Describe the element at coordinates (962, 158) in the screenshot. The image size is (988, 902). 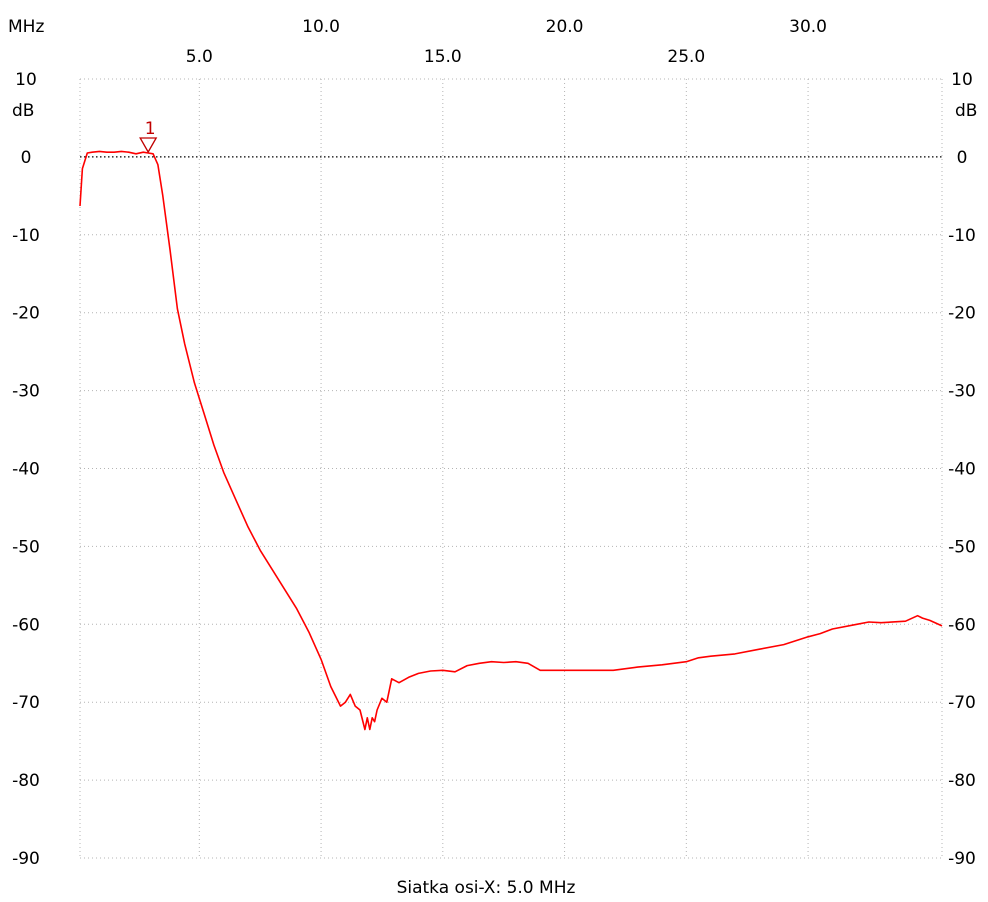
I see `y-tick-label-right: 0` at that location.